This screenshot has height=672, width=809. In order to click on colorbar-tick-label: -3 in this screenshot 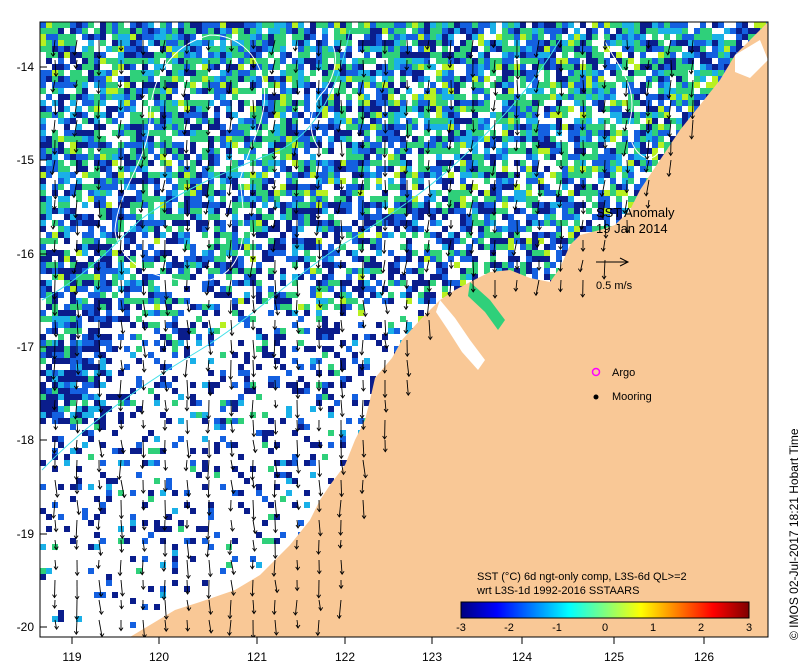, I will do `click(461, 628)`.